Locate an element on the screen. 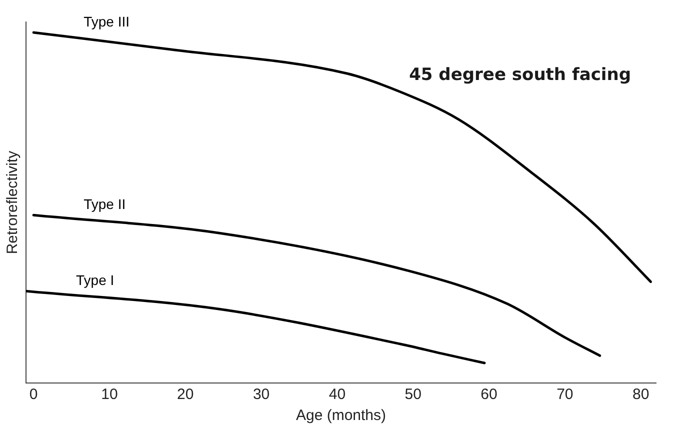 The image size is (696, 425). x-tick-label: 70 is located at coordinates (565, 395).